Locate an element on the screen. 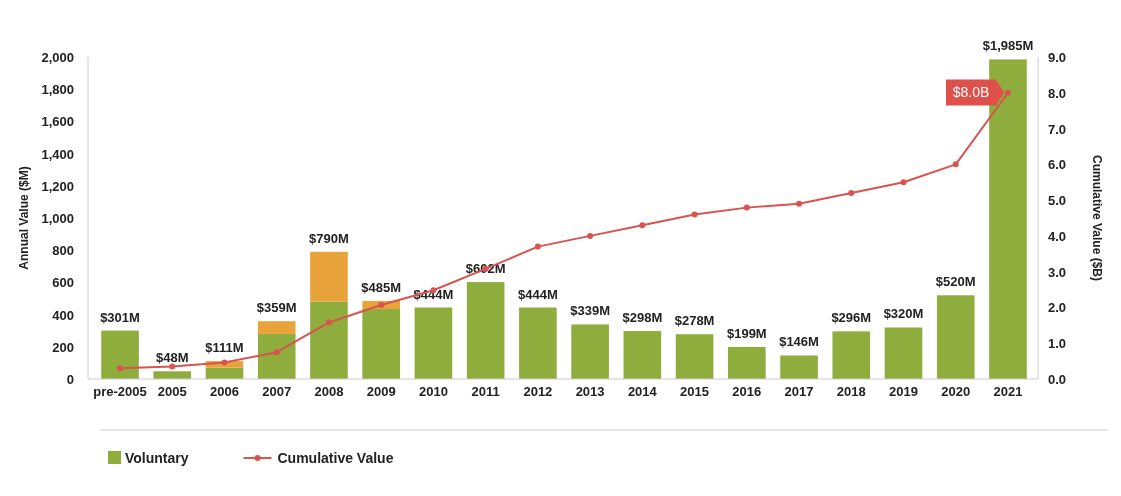 Image resolution: width=1121 pixels, height=496 pixels. total-label: $278M is located at coordinates (694, 321).